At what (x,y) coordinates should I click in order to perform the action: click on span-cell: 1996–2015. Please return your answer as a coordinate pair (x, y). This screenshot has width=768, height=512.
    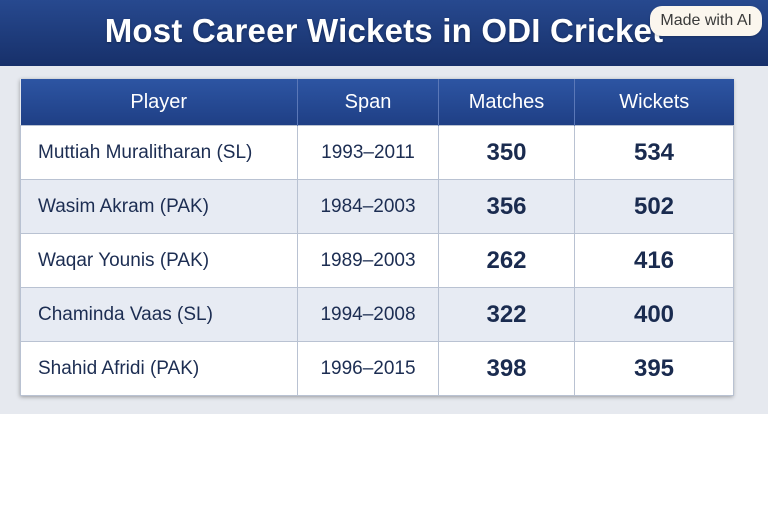
    Looking at the image, I should click on (368, 368).